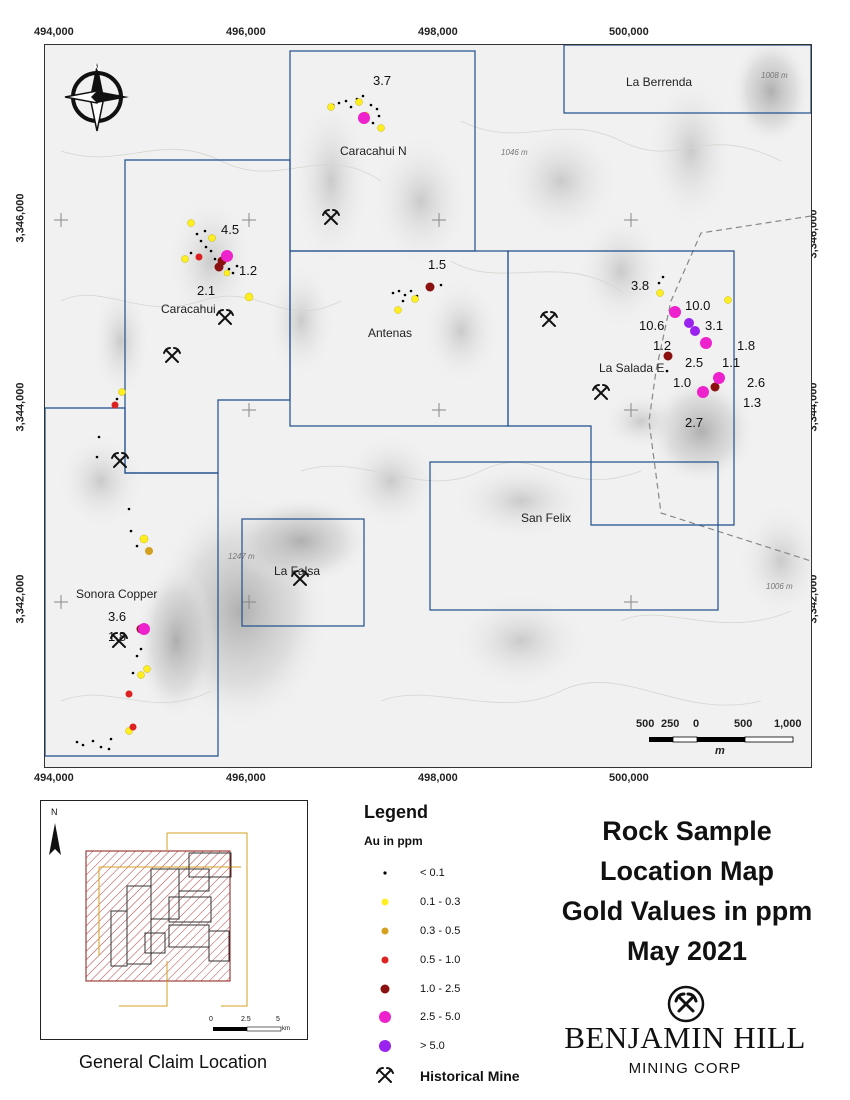 Image resolution: width=850 pixels, height=1100 pixels. I want to click on elevation-label: 1046 m, so click(514, 152).